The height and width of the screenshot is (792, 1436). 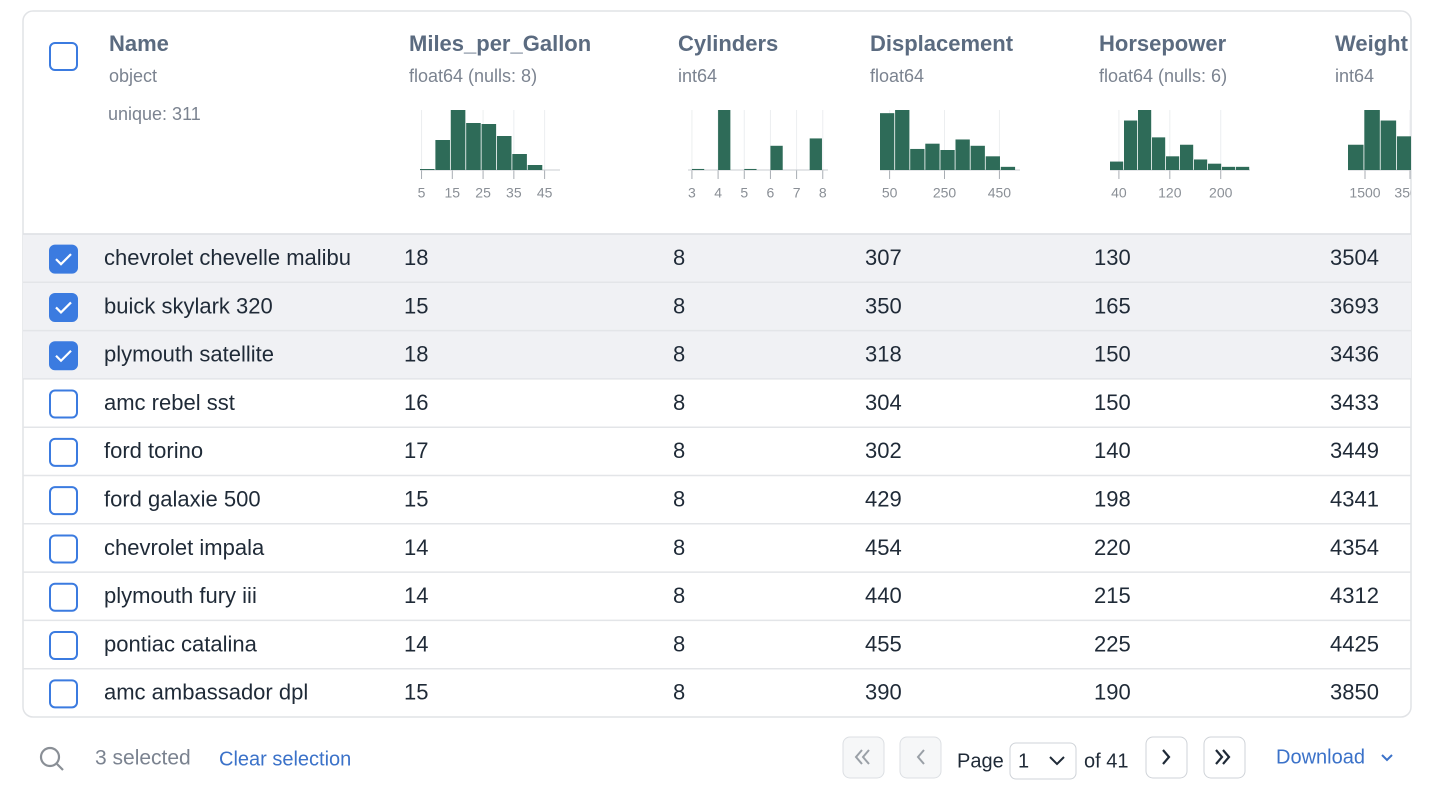 I want to click on hist-tick-label: 15, so click(x=453, y=193).